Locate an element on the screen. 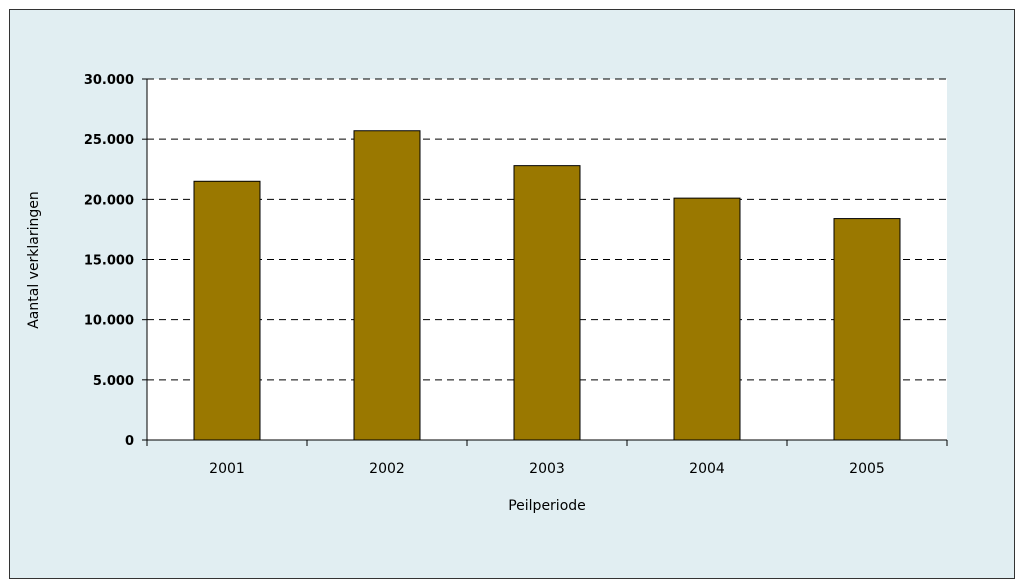  y-ticks: 0 5.000 10.000 15.000 20.000 25.000 30.000 is located at coordinates (115, 261).